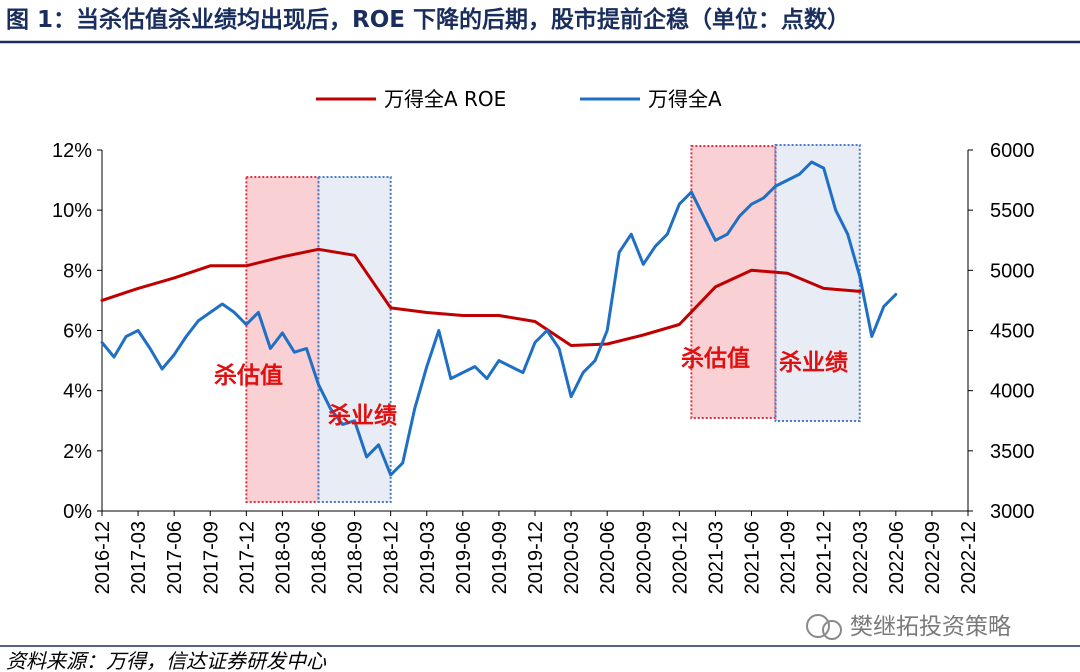 This screenshot has height=672, width=1080. What do you see at coordinates (464, 557) in the screenshot?
I see `x-tick-label: 2019-06` at bounding box center [464, 557].